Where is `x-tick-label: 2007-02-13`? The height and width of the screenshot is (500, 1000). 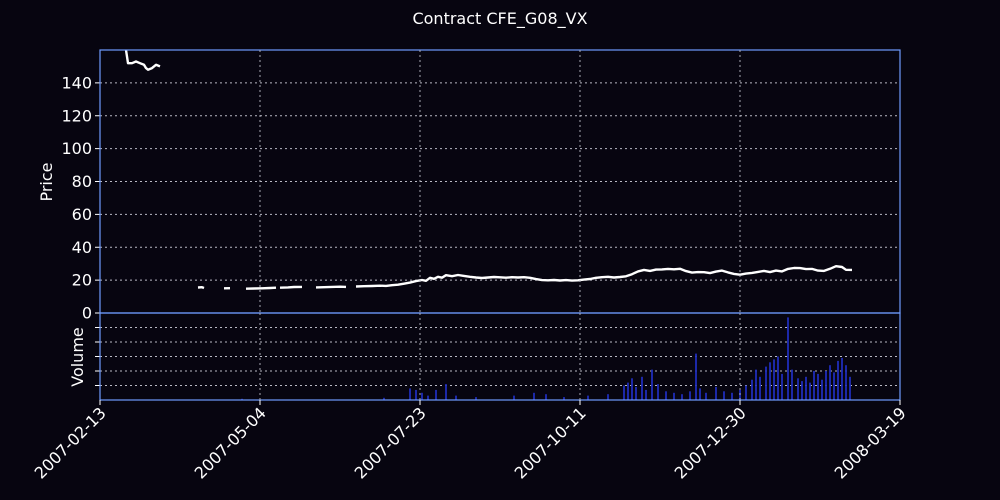
x-tick-label: 2007-02-13 is located at coordinates (70, 442).